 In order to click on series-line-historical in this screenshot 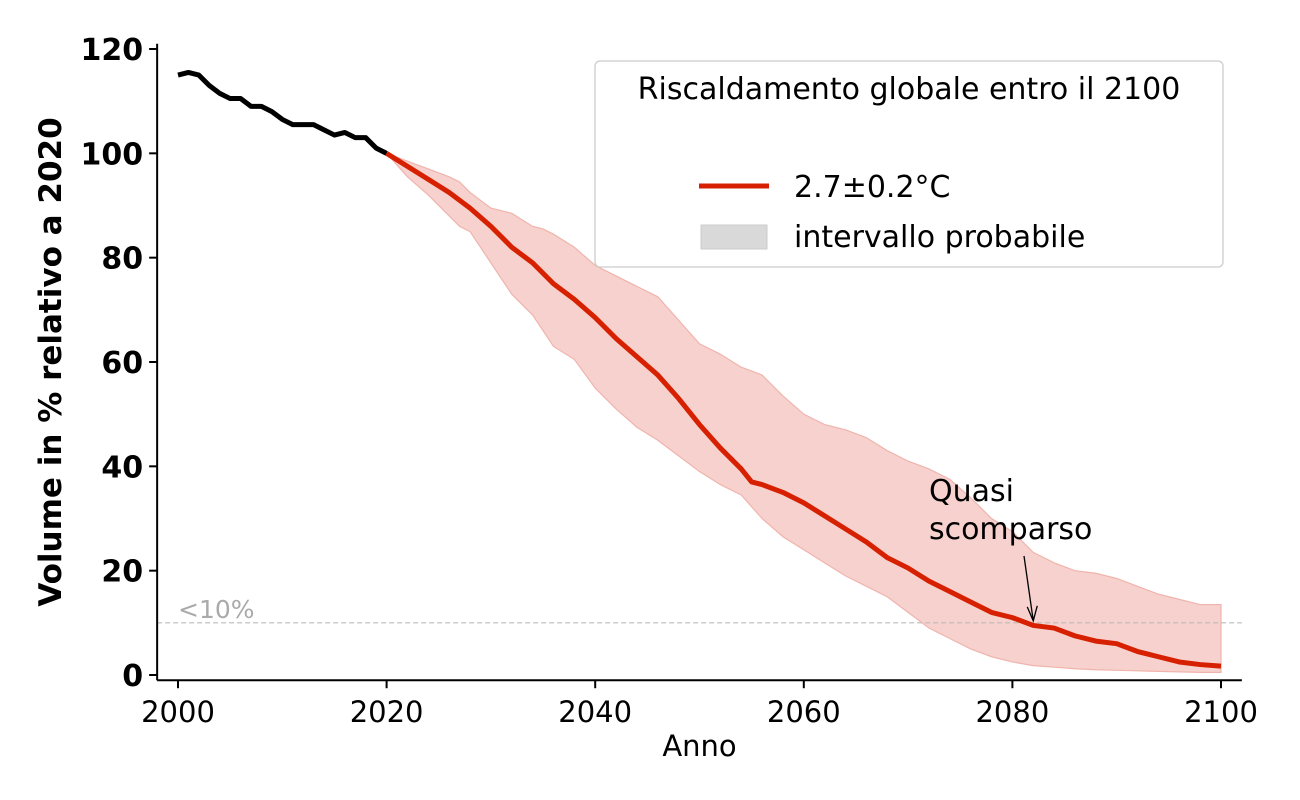, I will do `click(282, 112)`.